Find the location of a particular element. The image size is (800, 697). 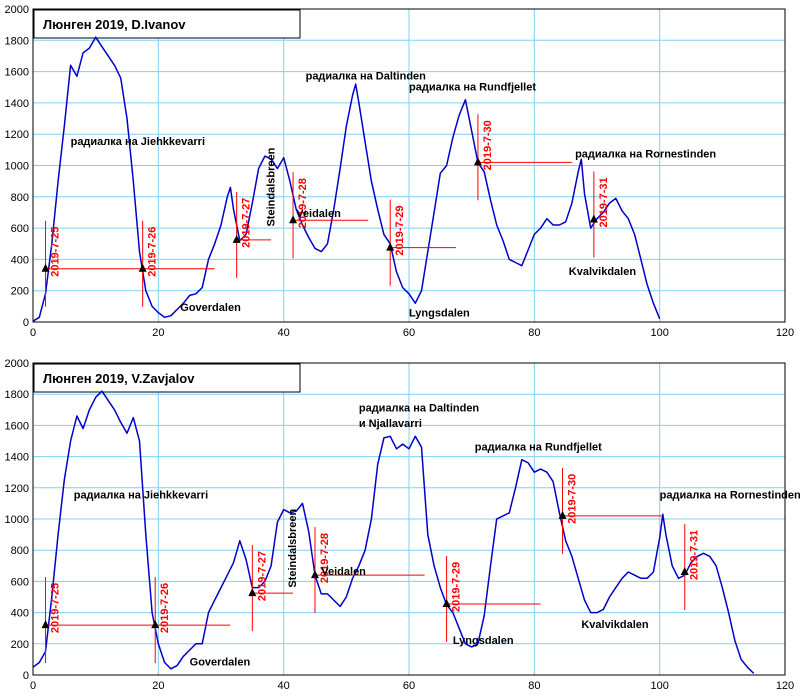

chart-title-box: Люнген 2019, V.Zavjalov is located at coordinates (167, 378).